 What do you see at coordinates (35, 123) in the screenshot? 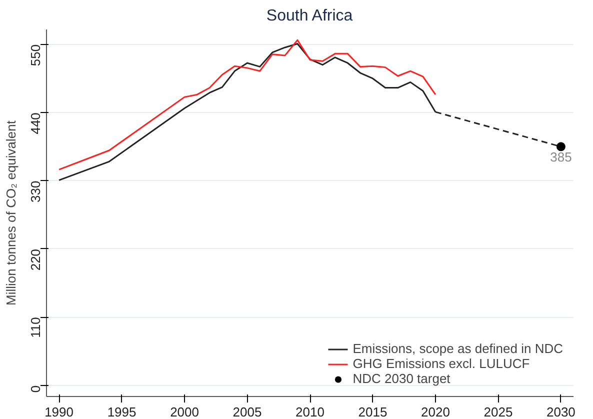
I see `y-tick-label: 440` at bounding box center [35, 123].